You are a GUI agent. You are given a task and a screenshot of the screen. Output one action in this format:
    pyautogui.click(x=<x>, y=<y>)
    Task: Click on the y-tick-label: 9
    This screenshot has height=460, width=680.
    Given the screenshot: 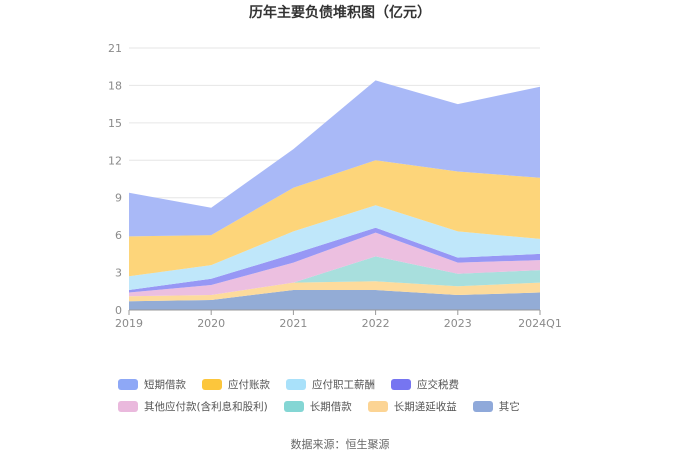 What is the action you would take?
    pyautogui.click(x=118, y=198)
    